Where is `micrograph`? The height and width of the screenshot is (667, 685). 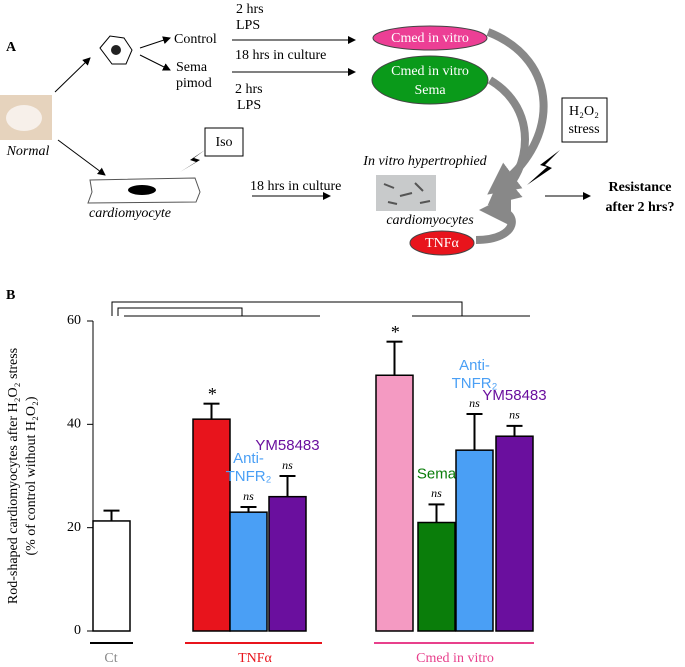 micrograph is located at coordinates (406, 193).